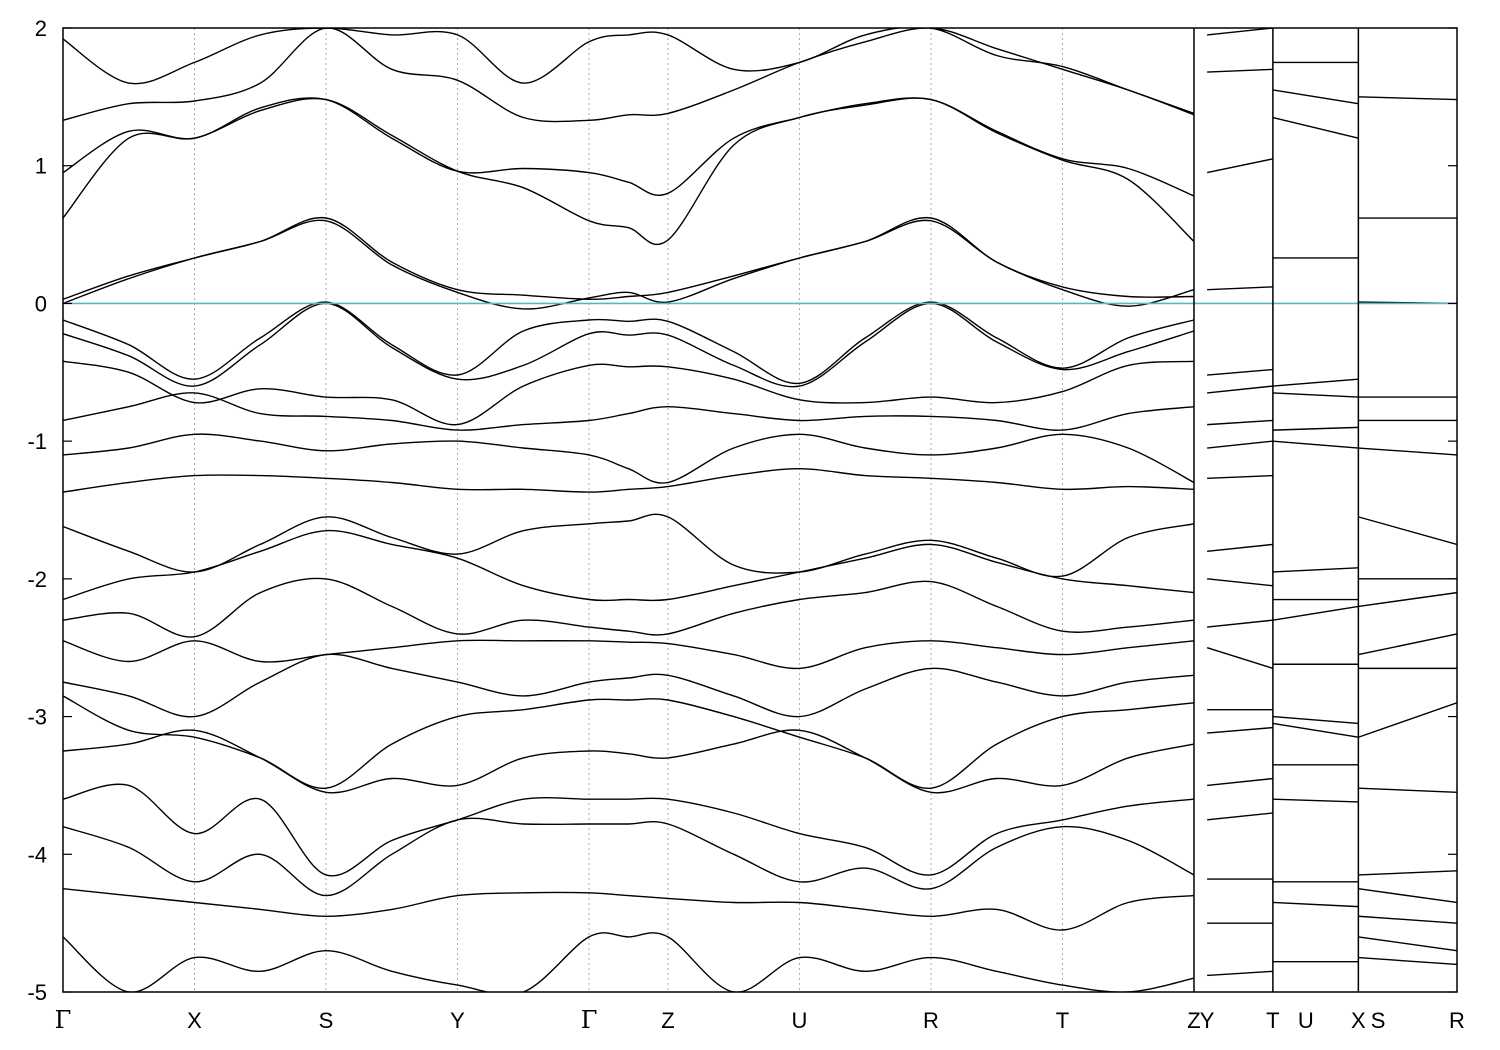  I want to click on y-tick-label: -1, so click(37, 441).